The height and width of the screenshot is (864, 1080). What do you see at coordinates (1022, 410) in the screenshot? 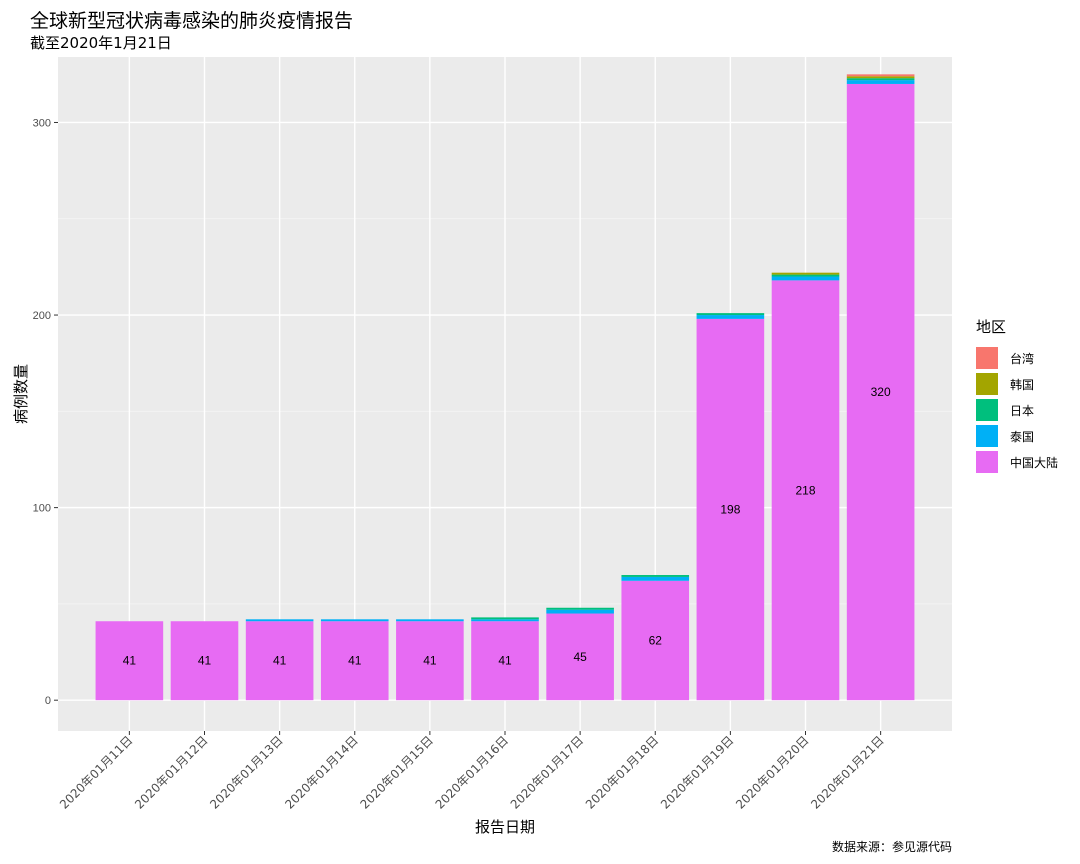
I see `legend-label: 日本` at bounding box center [1022, 410].